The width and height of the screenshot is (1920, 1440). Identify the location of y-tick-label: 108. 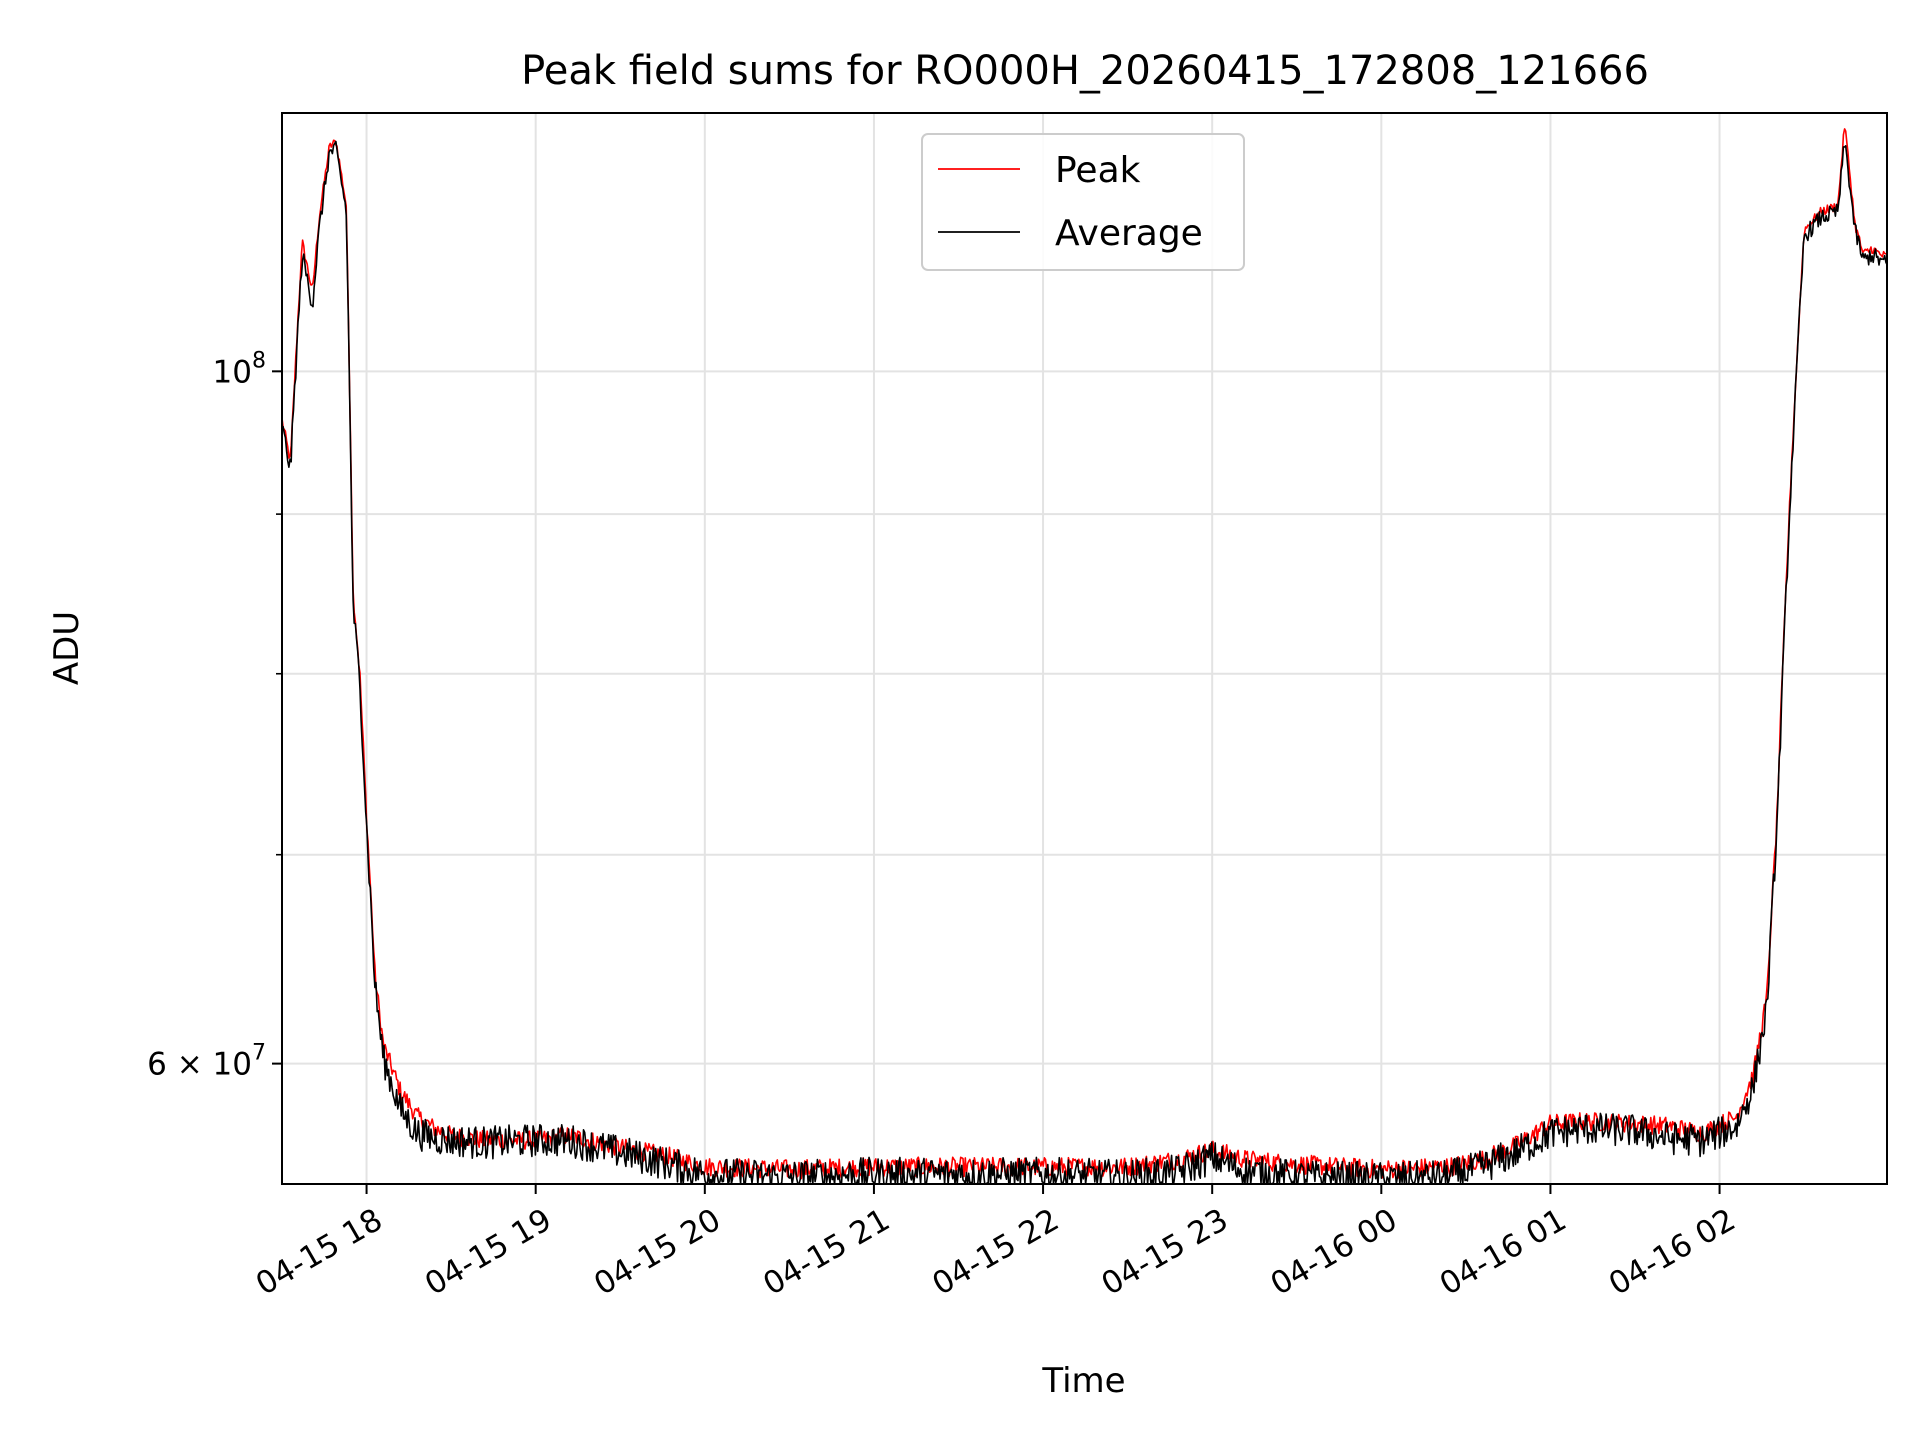
(239, 369).